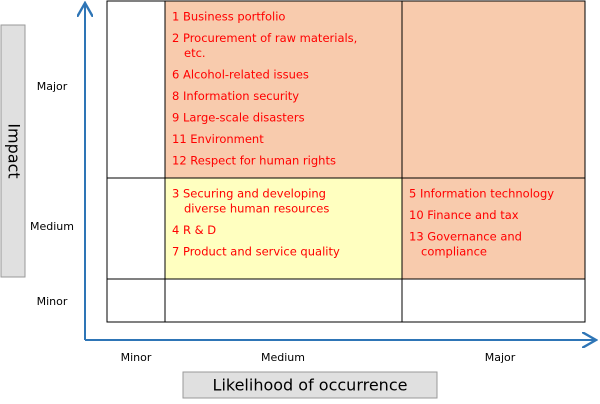 This screenshot has width=600, height=404. What do you see at coordinates (454, 252) in the screenshot?
I see `risk-item: compliance` at bounding box center [454, 252].